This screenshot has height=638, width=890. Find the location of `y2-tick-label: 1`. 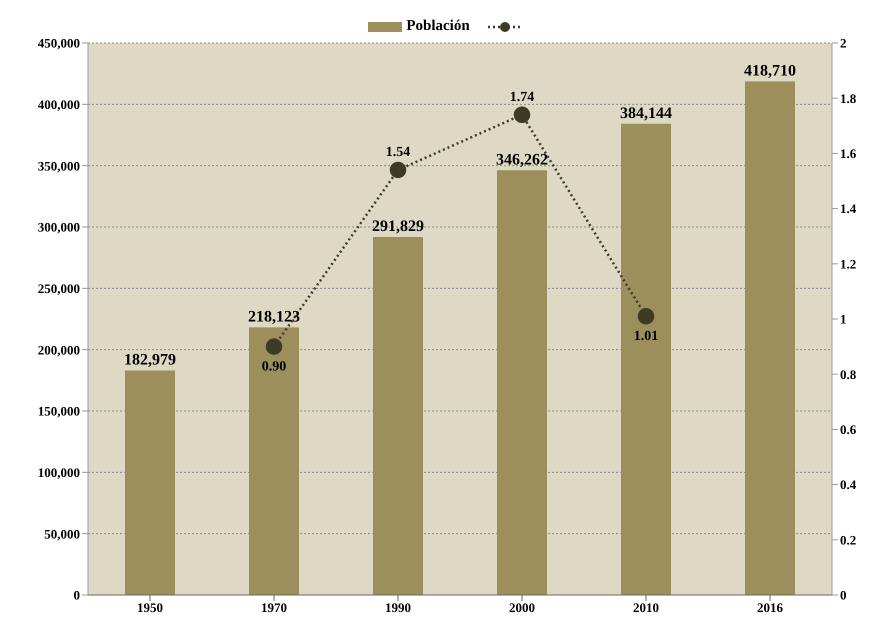

y2-tick-label: 1 is located at coordinates (843, 319).